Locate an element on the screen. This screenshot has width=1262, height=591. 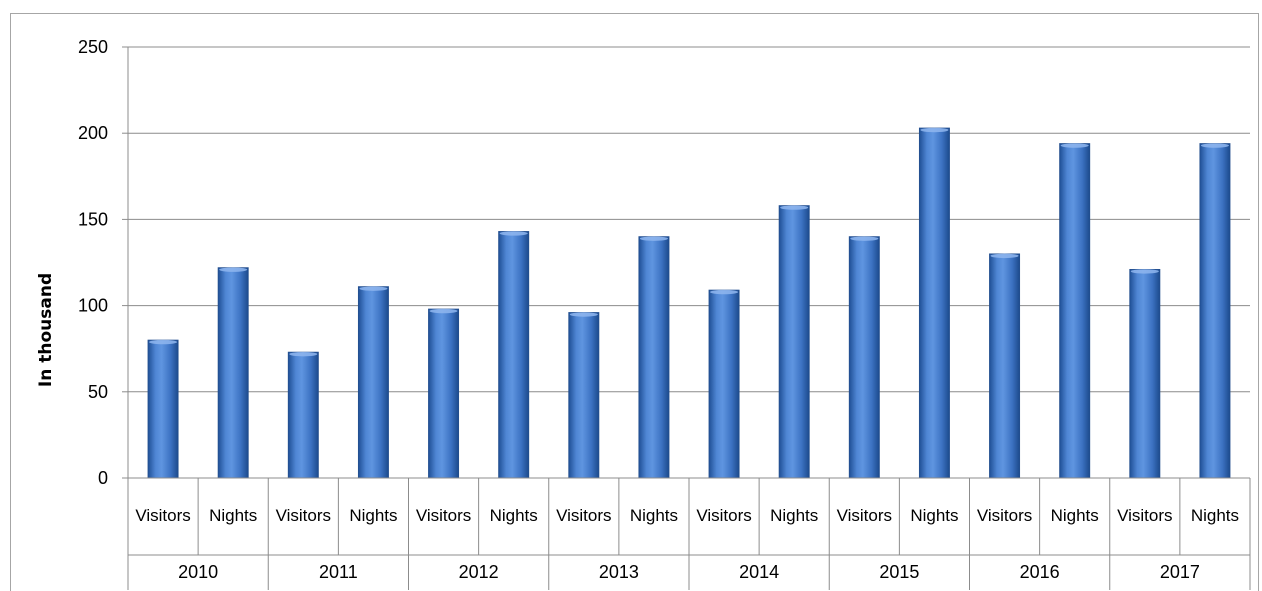
bar-2015-nights is located at coordinates (934, 303).